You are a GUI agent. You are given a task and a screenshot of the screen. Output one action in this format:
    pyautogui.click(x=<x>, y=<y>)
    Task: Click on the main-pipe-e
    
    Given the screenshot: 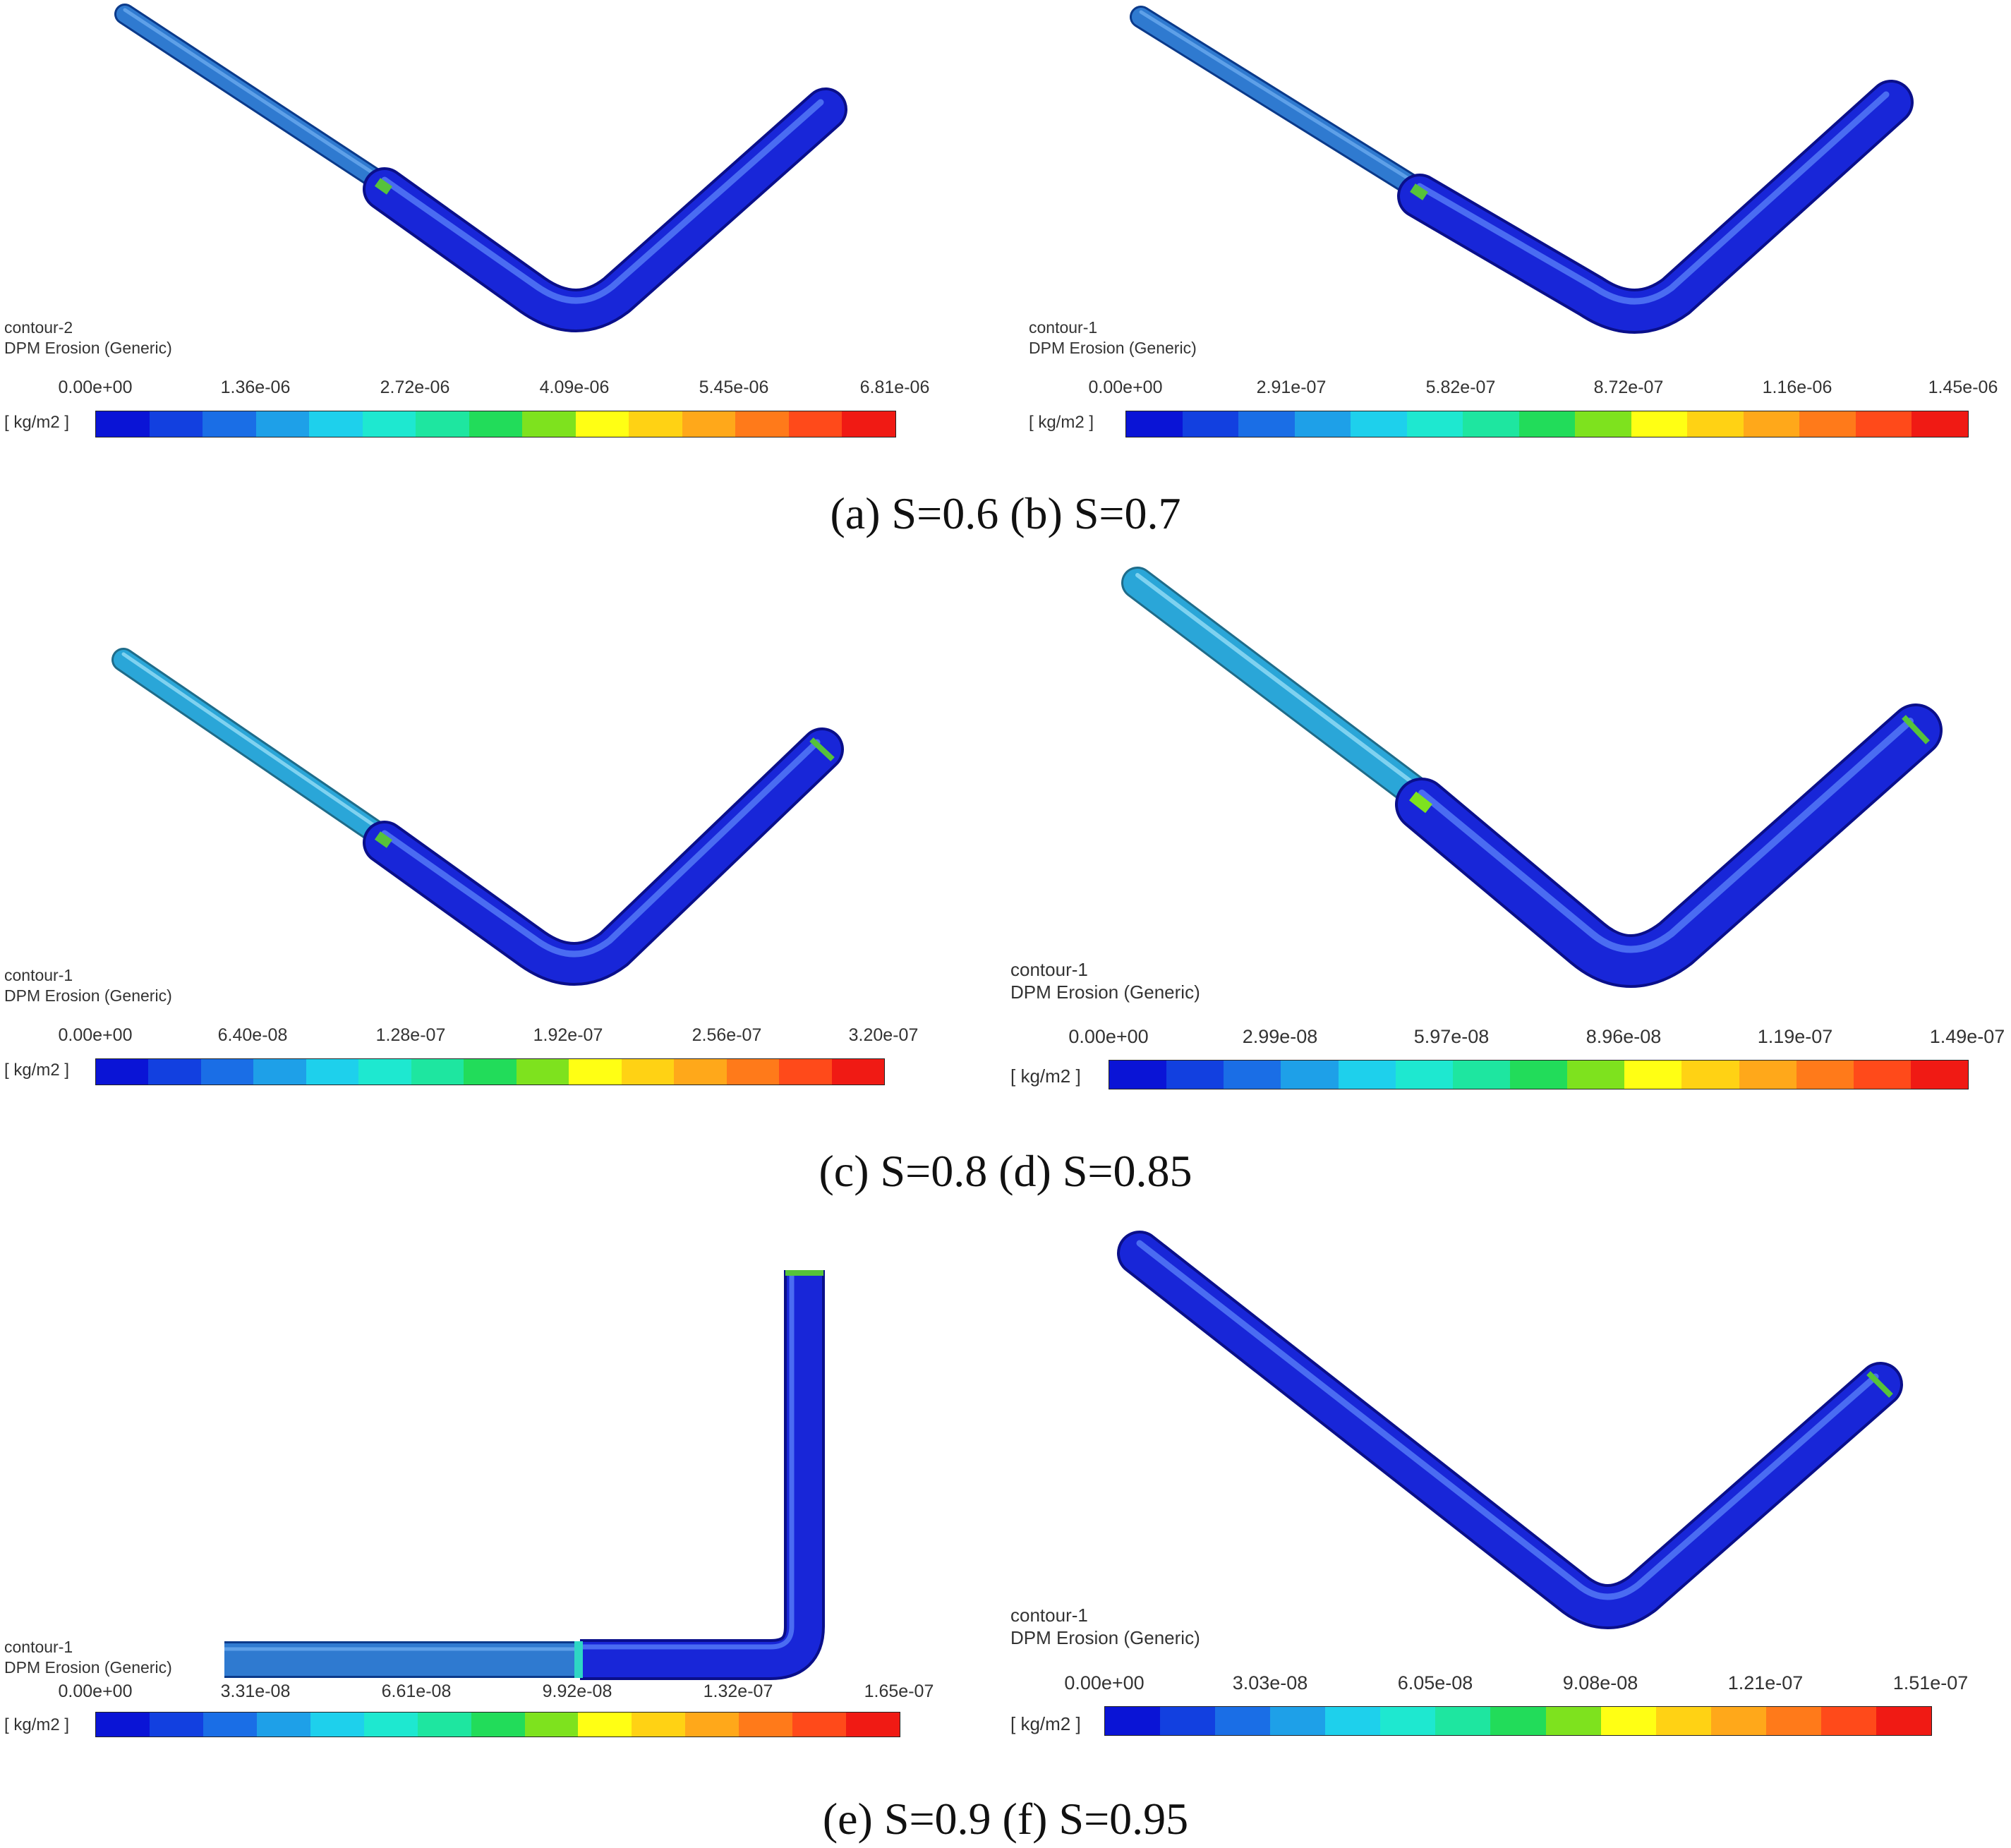 What is the action you would take?
    pyautogui.click(x=702, y=1475)
    